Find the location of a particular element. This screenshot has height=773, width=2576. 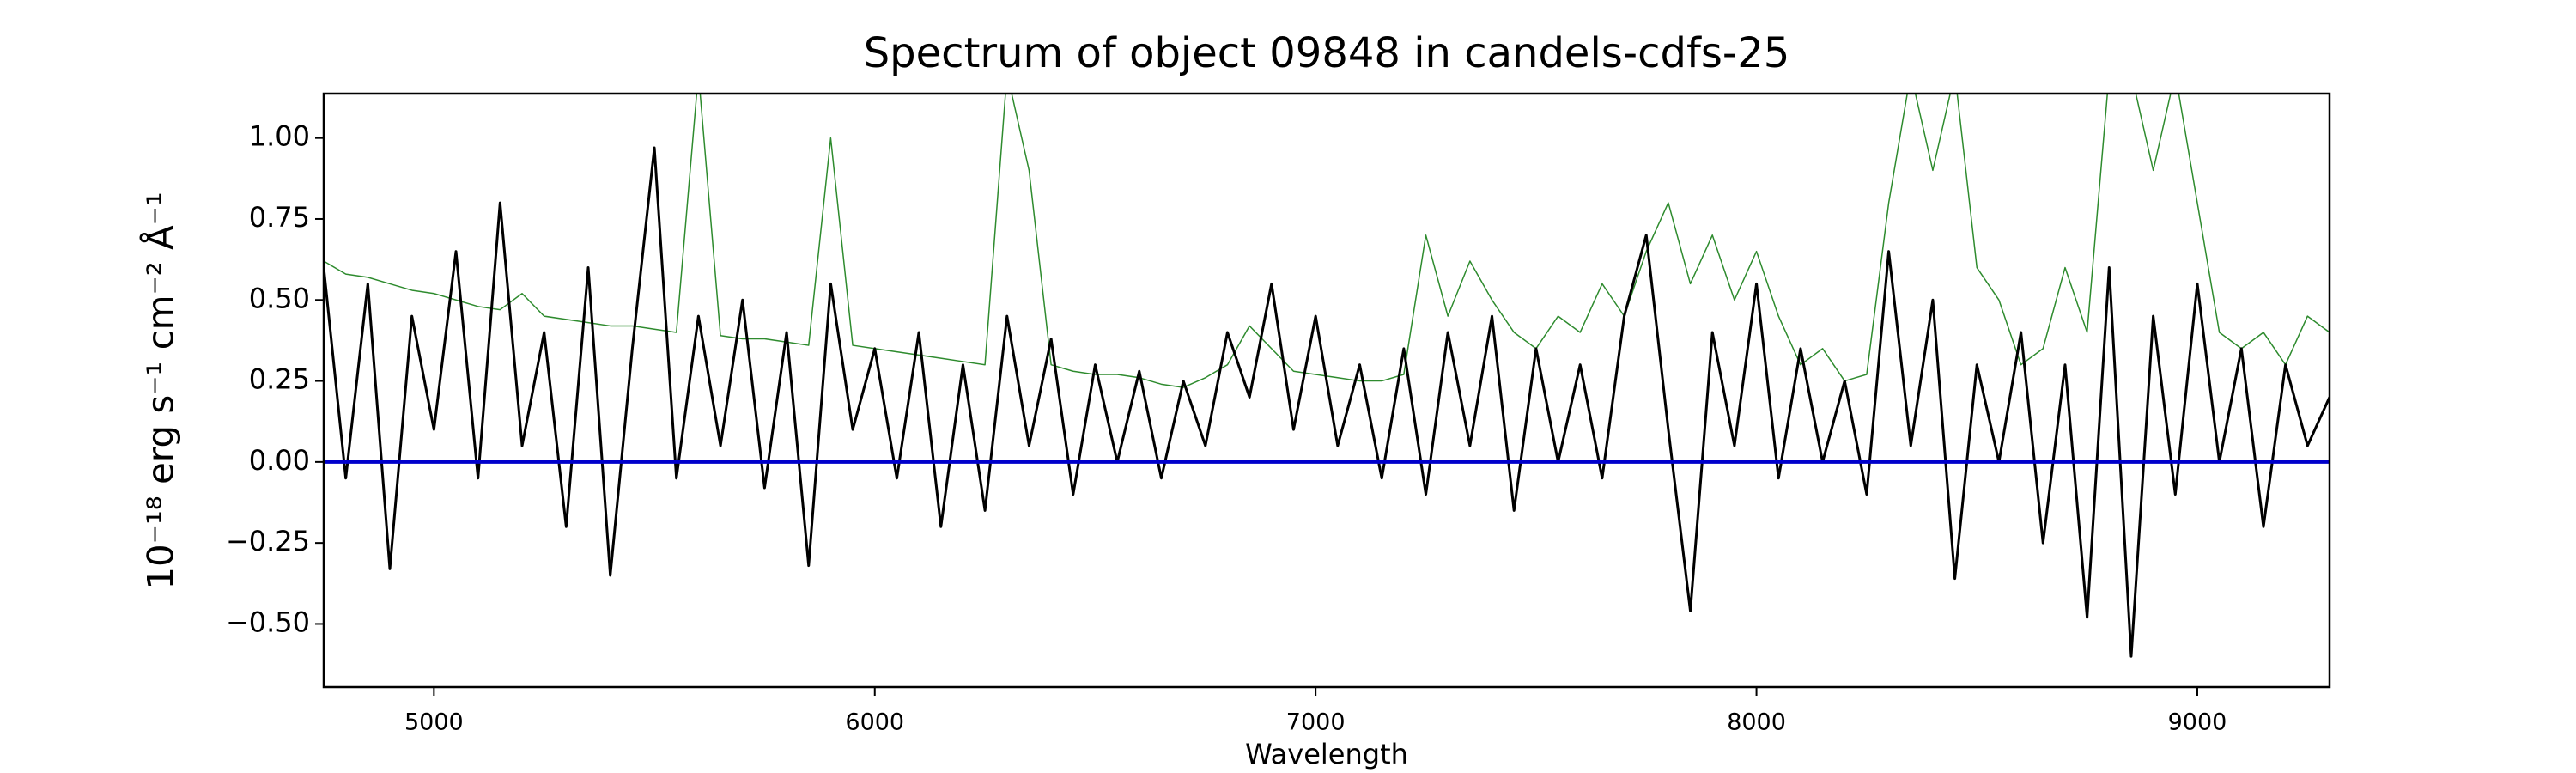

y-tick-label: 0.75 is located at coordinates (280, 217).